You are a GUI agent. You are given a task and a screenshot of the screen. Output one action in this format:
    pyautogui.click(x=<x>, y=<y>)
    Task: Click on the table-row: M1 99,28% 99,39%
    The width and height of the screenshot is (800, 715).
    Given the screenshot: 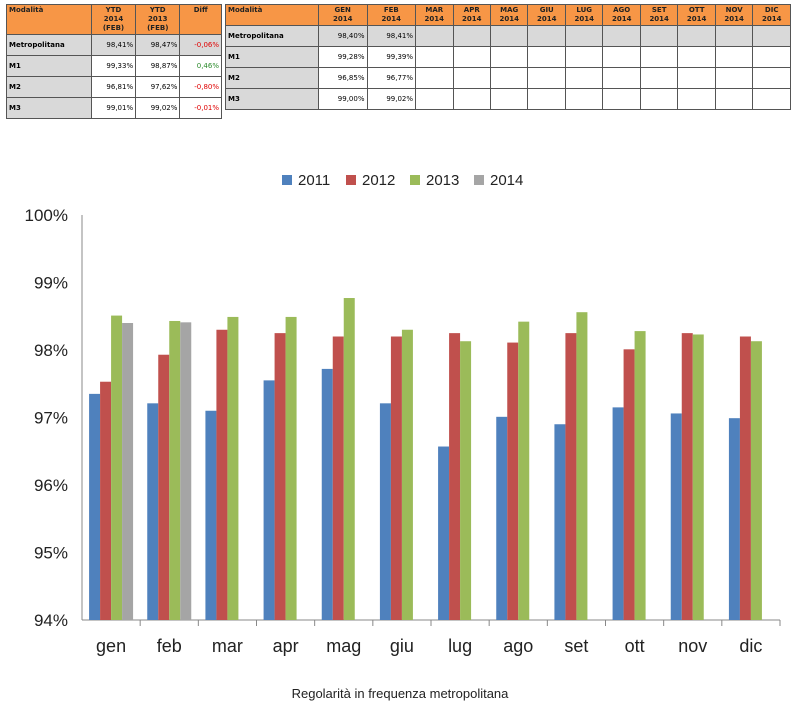 What is the action you would take?
    pyautogui.click(x=508, y=57)
    